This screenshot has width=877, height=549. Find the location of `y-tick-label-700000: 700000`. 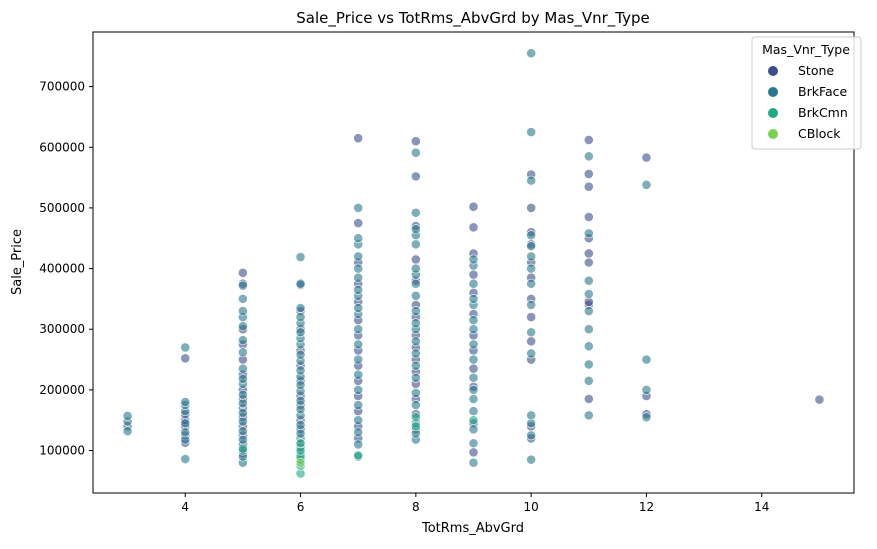

y-tick-label-700000: 700000 is located at coordinates (62, 87).